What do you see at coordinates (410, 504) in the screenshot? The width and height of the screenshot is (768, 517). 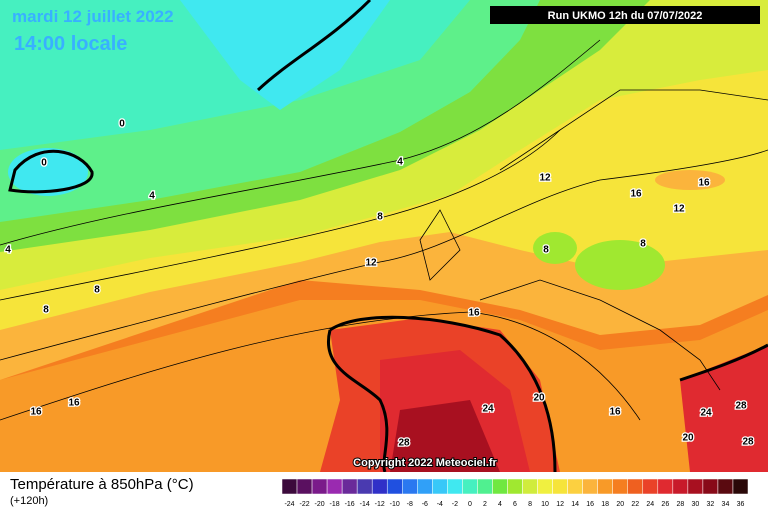 I see `scale-label: -8` at bounding box center [410, 504].